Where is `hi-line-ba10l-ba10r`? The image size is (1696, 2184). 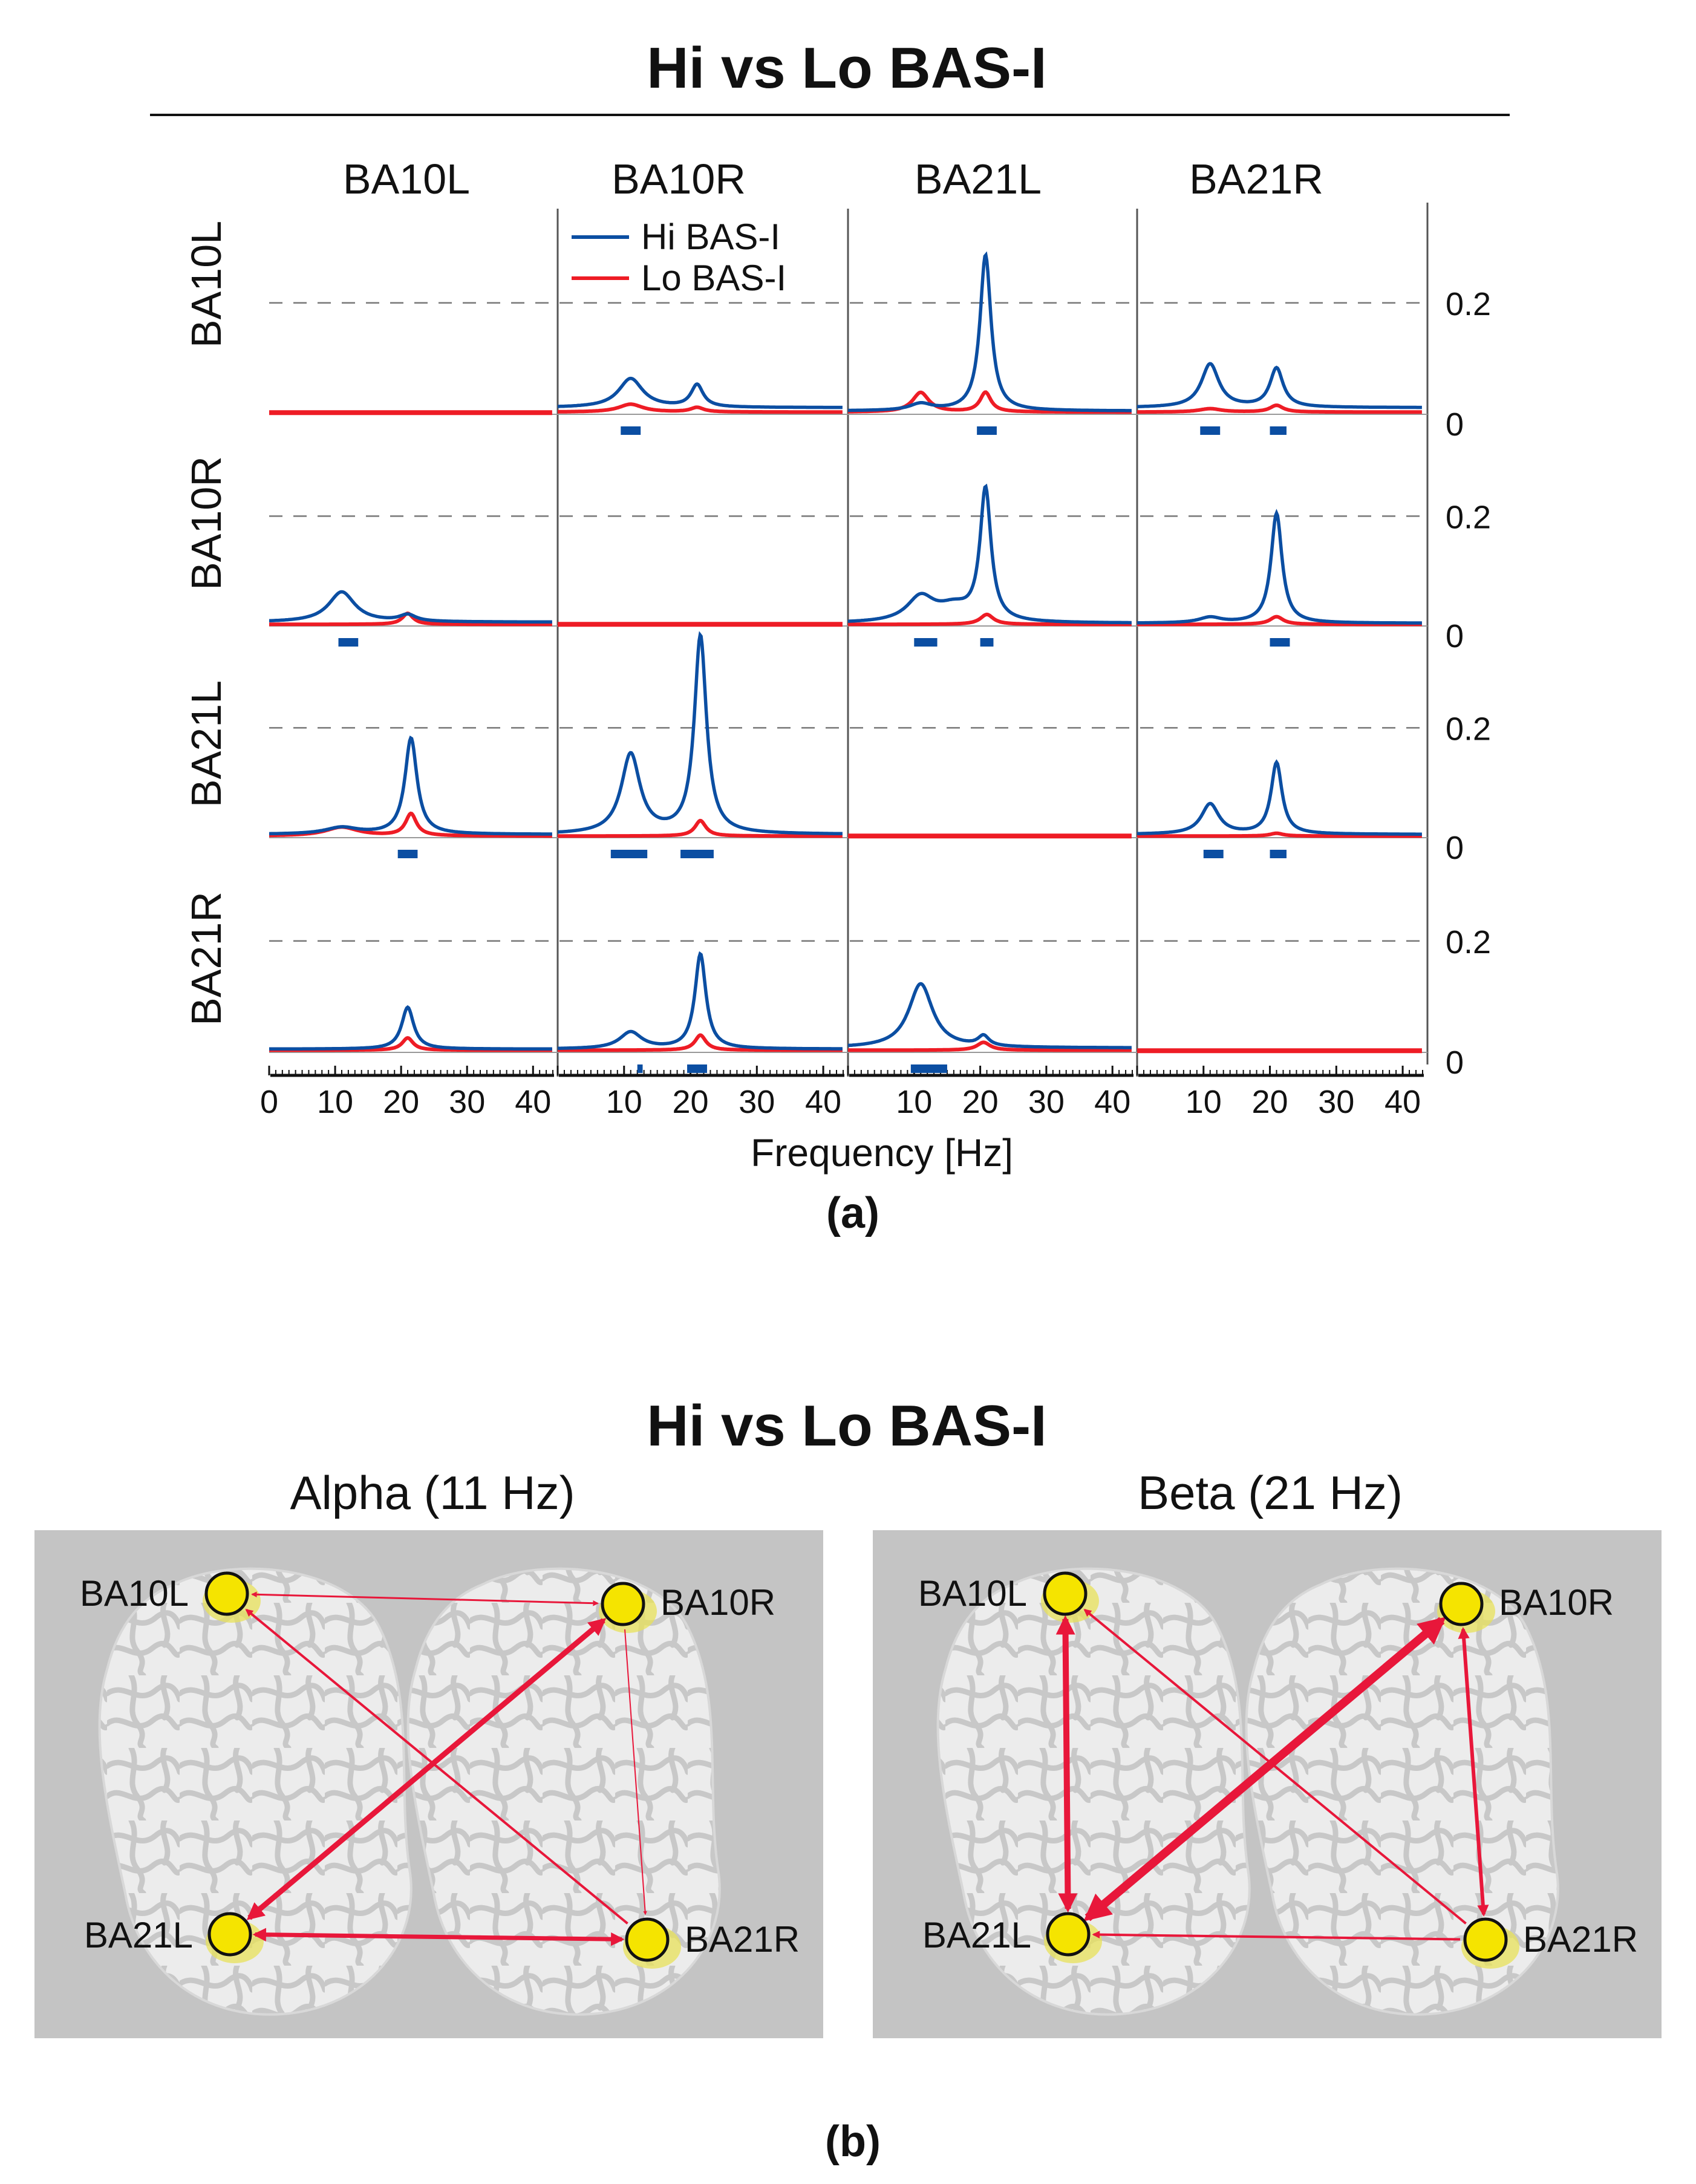
hi-line-ba10l-ba10r is located at coordinates (701, 392).